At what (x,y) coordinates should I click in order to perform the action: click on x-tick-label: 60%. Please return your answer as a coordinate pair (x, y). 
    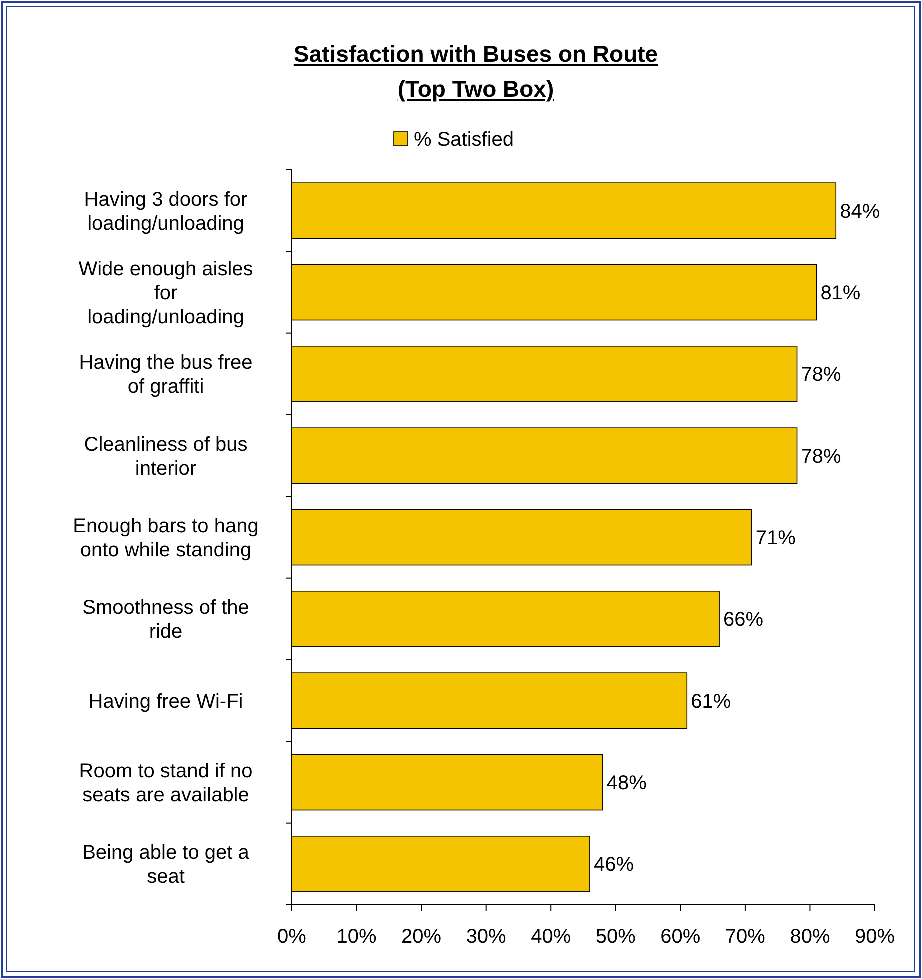
    Looking at the image, I should click on (680, 937).